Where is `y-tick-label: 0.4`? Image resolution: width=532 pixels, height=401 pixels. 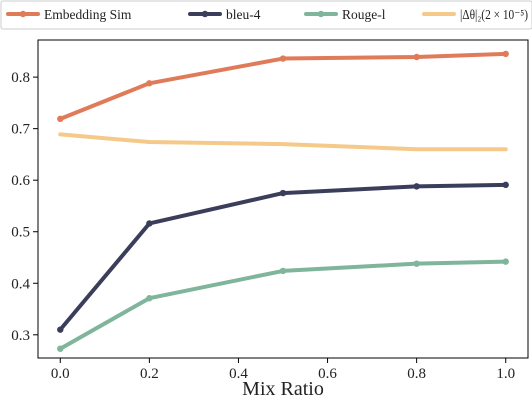 y-tick-label: 0.4 is located at coordinates (20, 284).